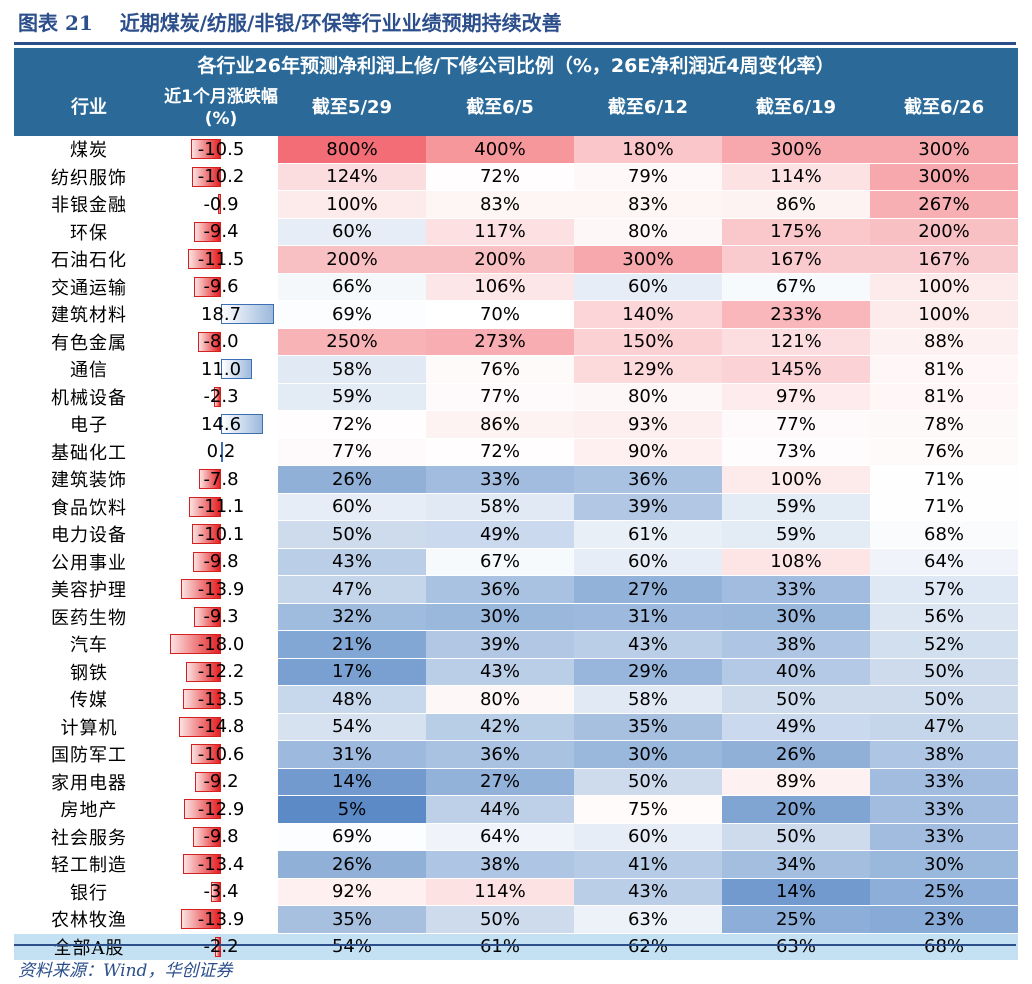  Describe the element at coordinates (648, 204) in the screenshot. I see `ratio-cell: 83%` at that location.